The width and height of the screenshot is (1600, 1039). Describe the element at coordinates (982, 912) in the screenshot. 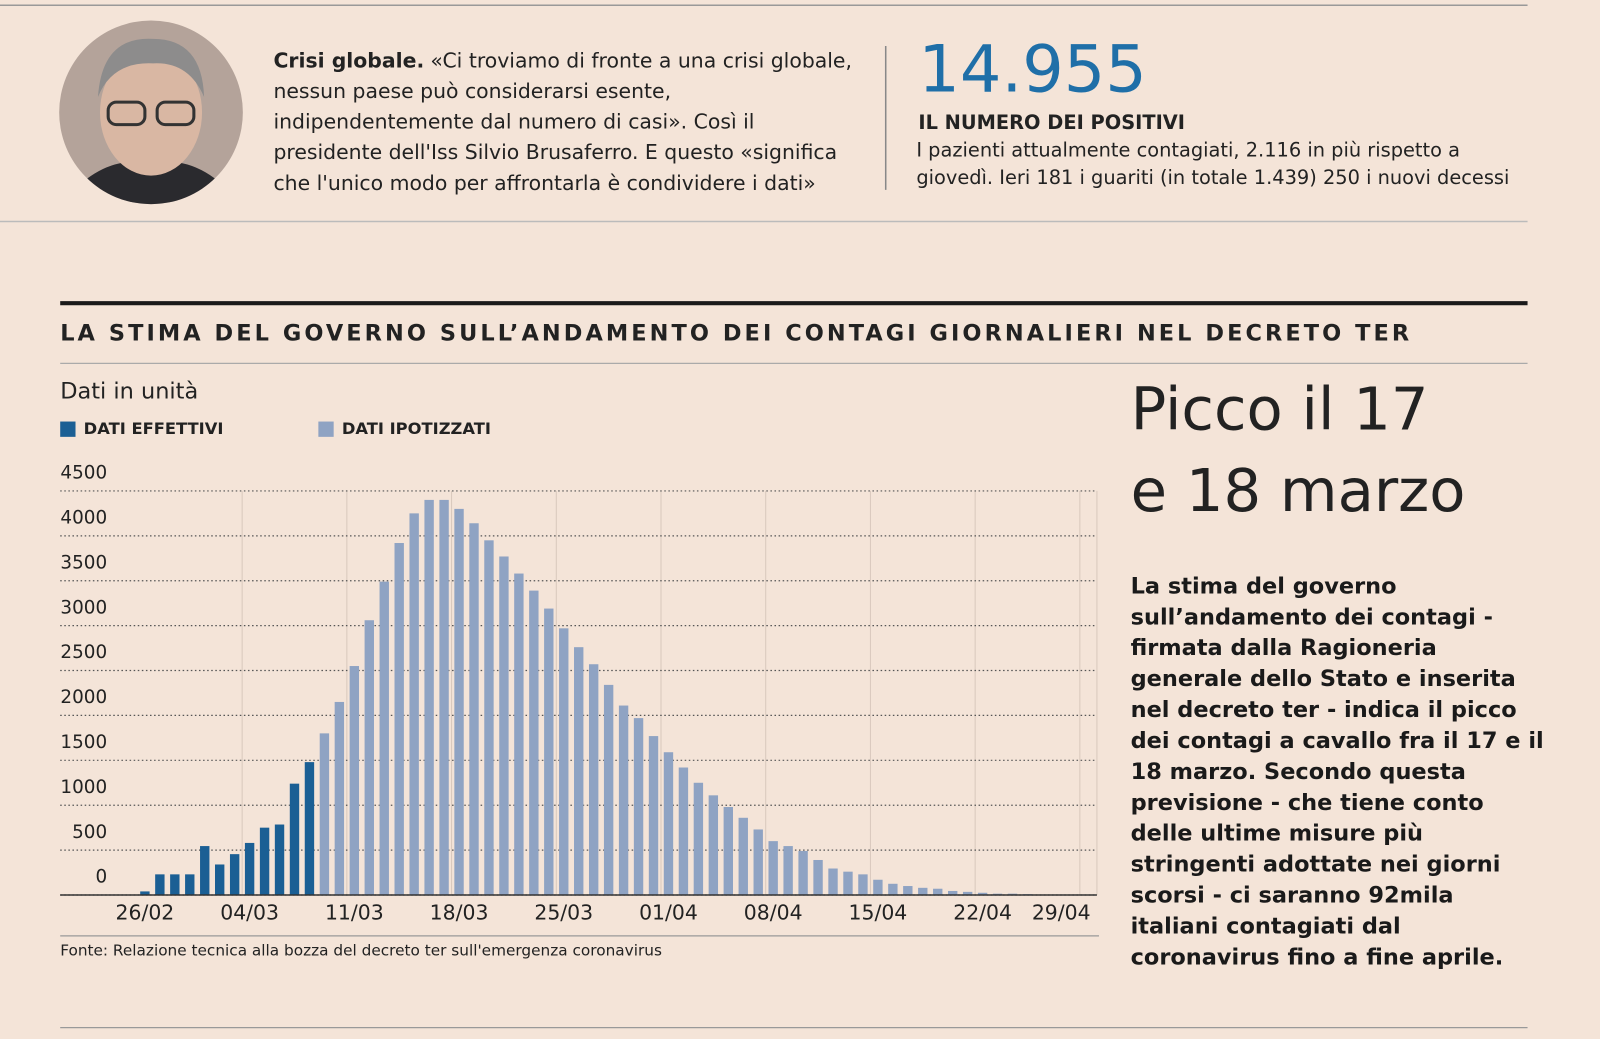

I see `x-tick-label: 22/04` at that location.